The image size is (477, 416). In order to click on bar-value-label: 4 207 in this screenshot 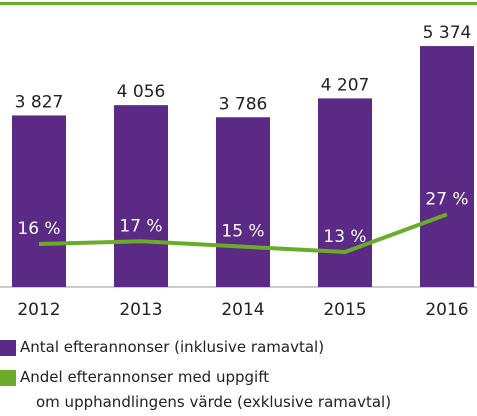, I will do `click(345, 85)`.